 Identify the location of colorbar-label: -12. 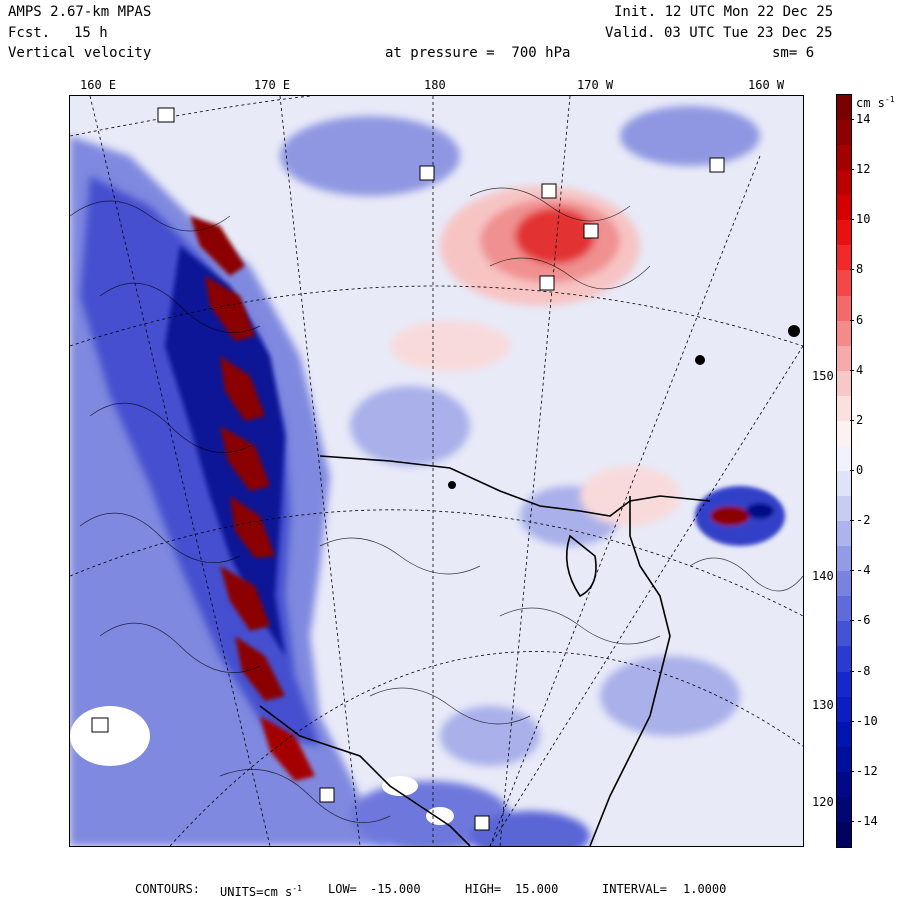
(867, 770).